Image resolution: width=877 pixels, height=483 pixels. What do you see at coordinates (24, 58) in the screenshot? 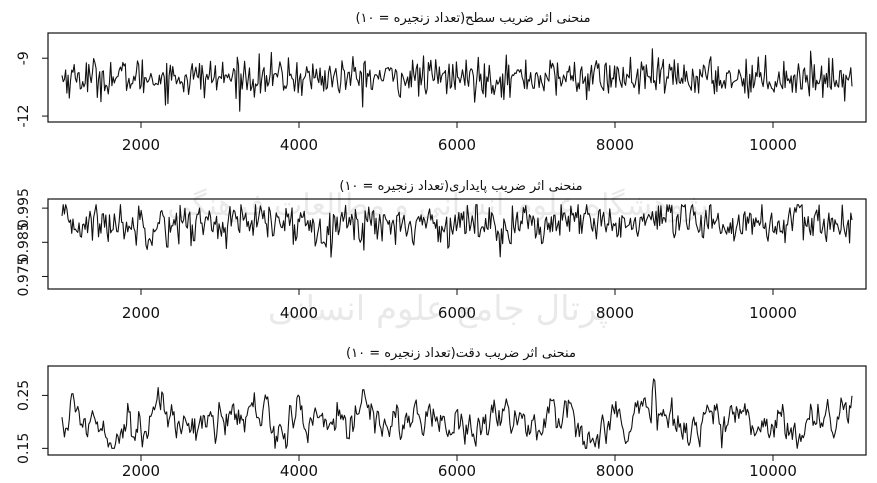
I see `y-tick-label: -9` at bounding box center [24, 58].